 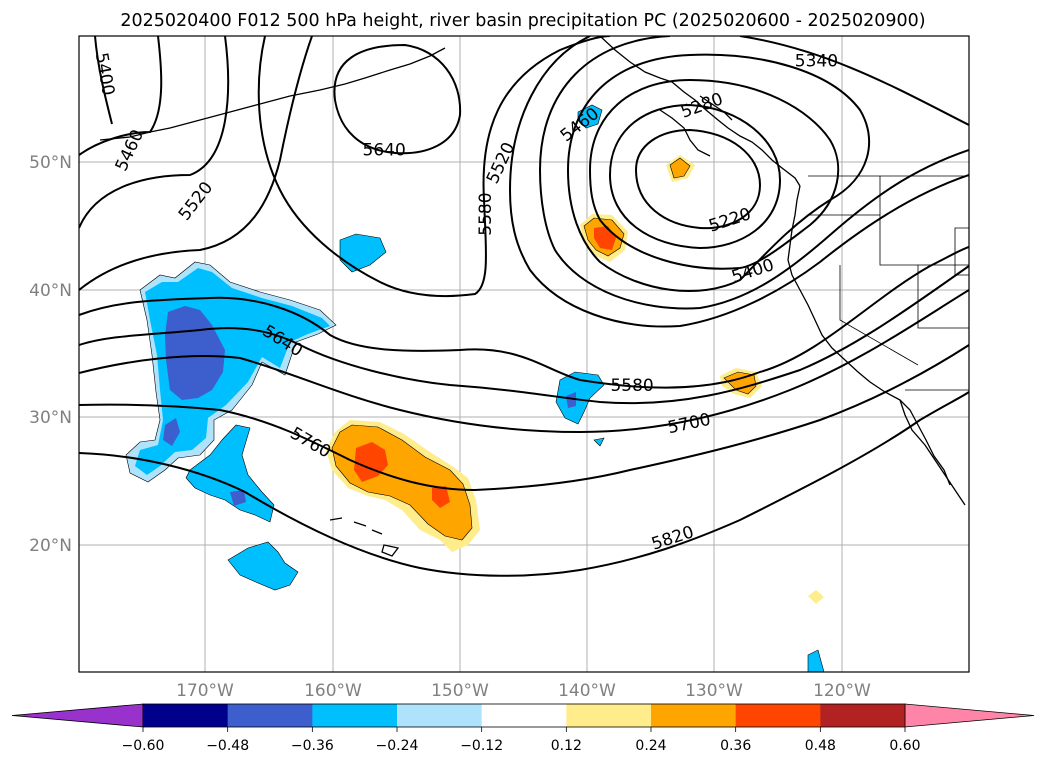 I want to click on lon-label-140w: 140°W, so click(x=587, y=691).